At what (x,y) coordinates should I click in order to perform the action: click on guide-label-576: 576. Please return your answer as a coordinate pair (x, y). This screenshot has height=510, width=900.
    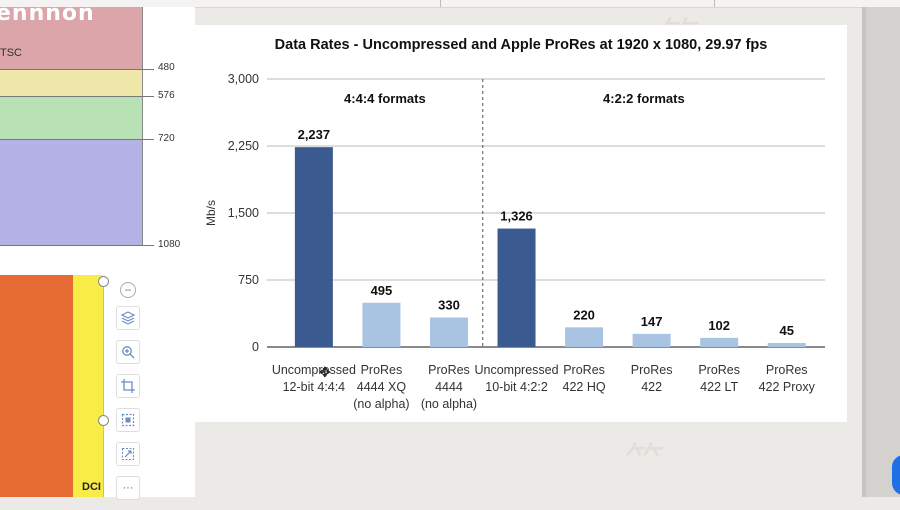
    Looking at the image, I should click on (166, 95).